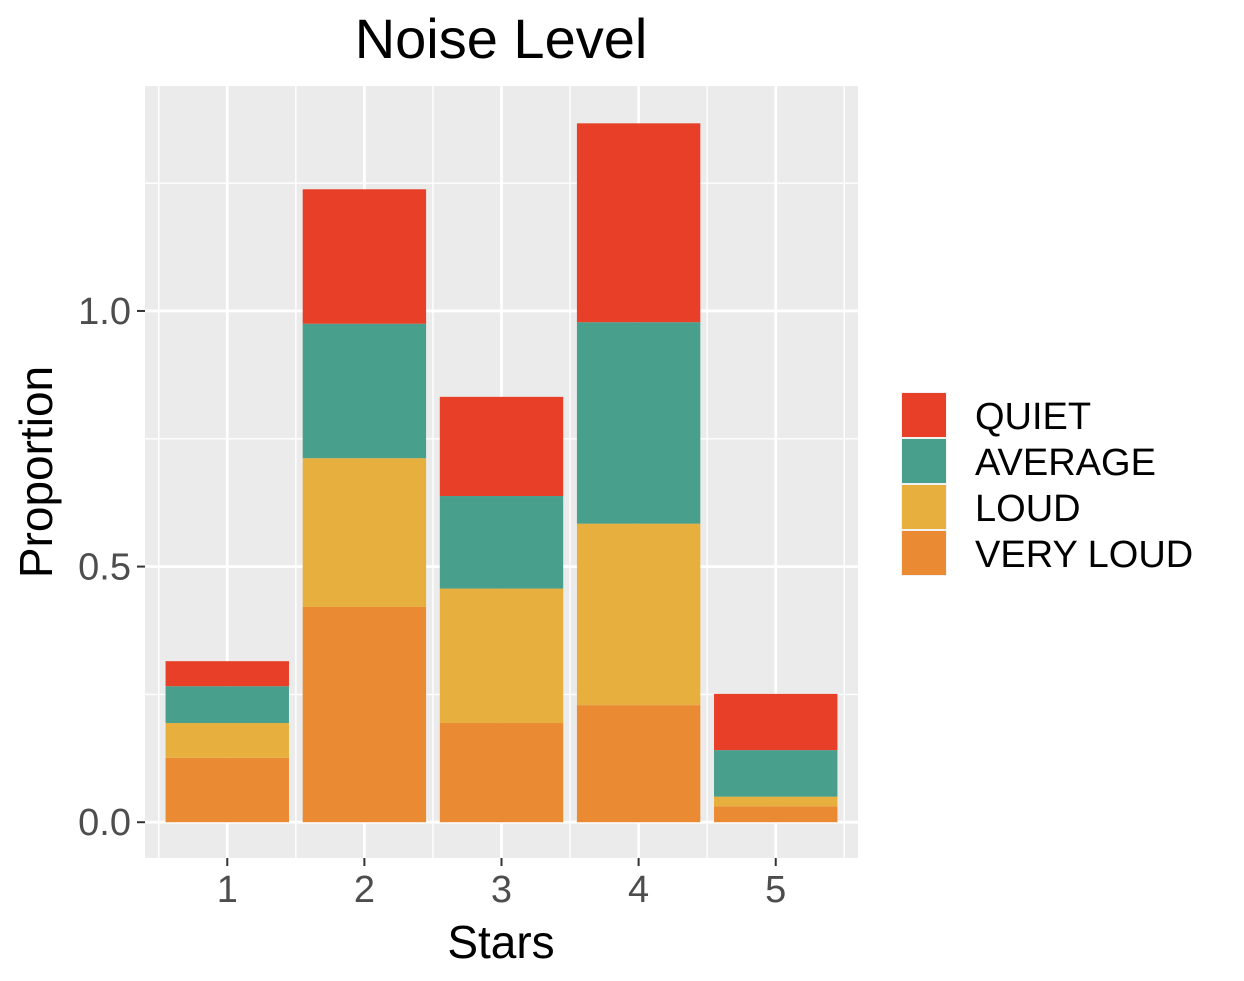 The width and height of the screenshot is (1244, 981). Describe the element at coordinates (775, 890) in the screenshot. I see `x-tick-label: 5` at that location.